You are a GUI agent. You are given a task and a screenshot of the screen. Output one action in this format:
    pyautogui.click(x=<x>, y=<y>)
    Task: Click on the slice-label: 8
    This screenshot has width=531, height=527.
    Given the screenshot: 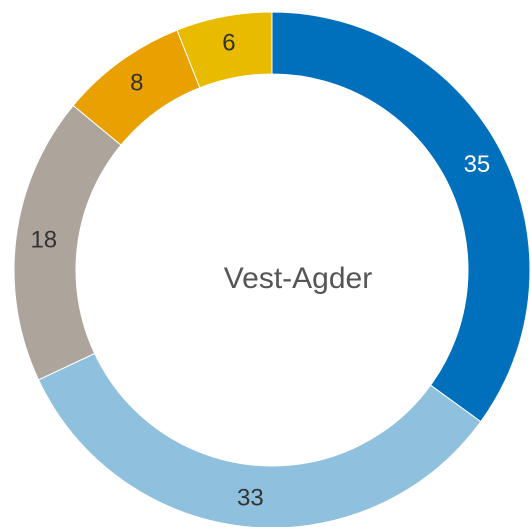 What is the action you would take?
    pyautogui.click(x=136, y=82)
    